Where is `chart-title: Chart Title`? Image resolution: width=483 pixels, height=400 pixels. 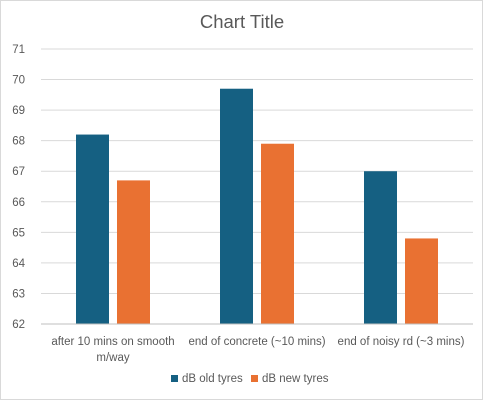 chart-title: Chart Title is located at coordinates (242, 21).